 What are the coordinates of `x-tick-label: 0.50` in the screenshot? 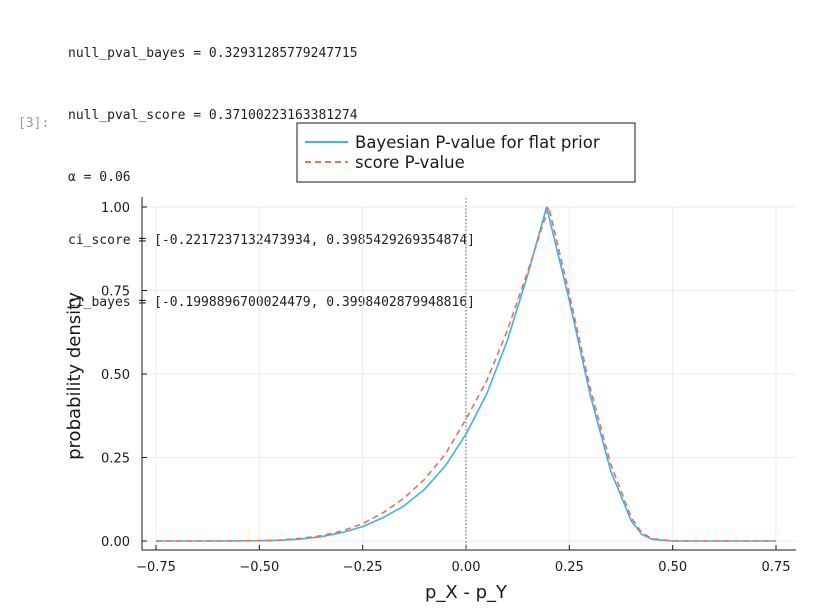 It's located at (672, 567).